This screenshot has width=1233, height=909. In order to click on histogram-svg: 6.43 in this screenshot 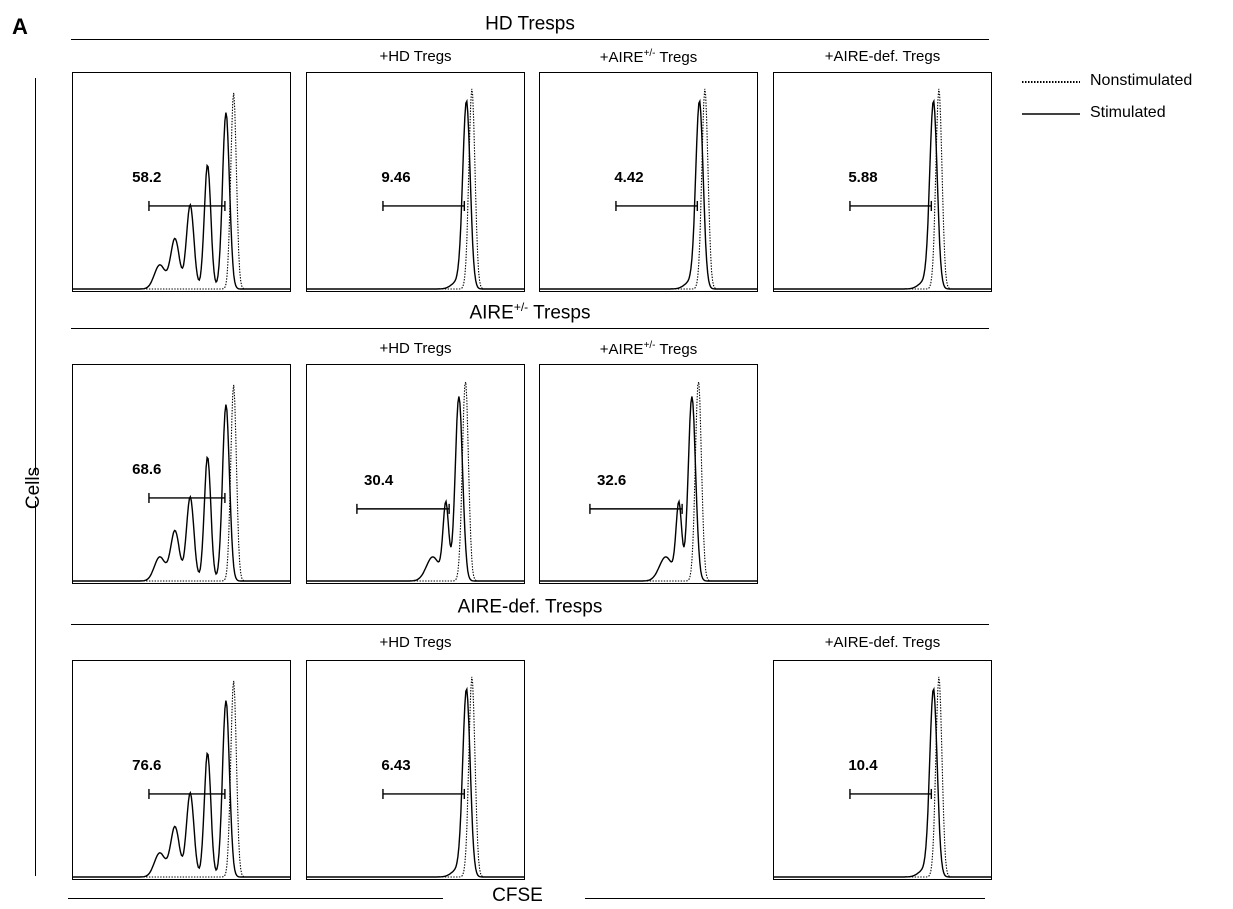, I will do `click(415, 777)`.